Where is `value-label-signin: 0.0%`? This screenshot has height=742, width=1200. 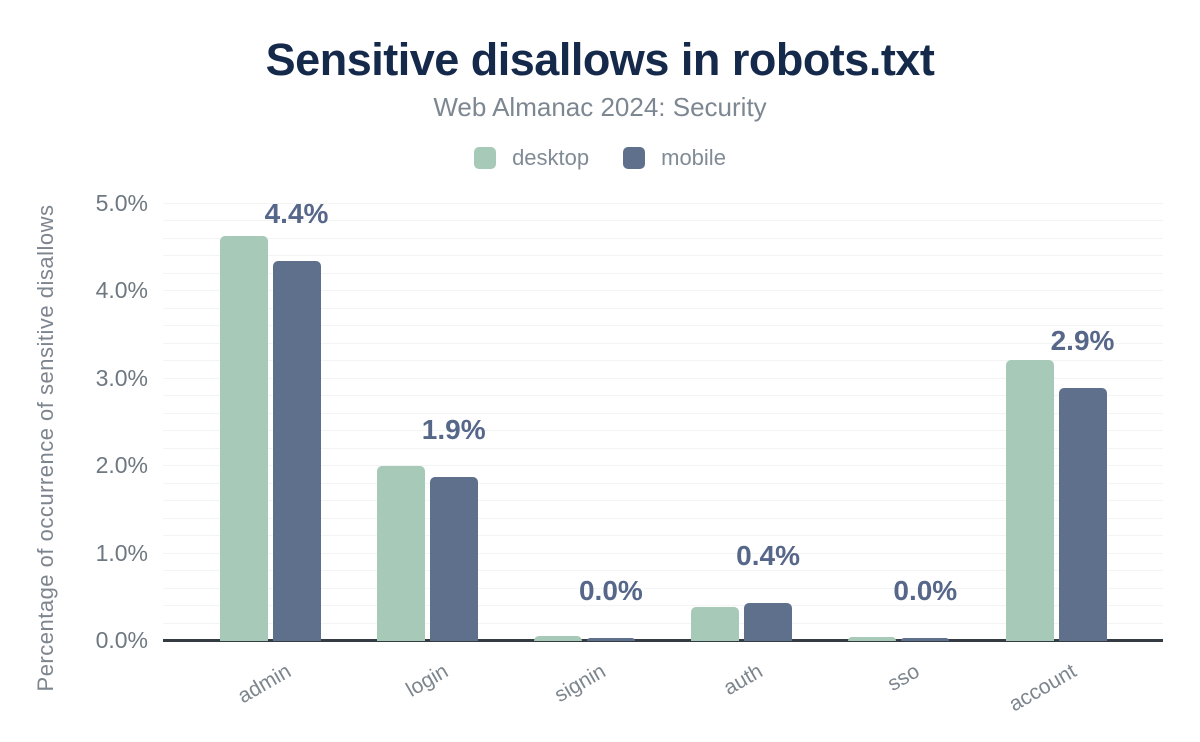 value-label-signin: 0.0% is located at coordinates (610, 590).